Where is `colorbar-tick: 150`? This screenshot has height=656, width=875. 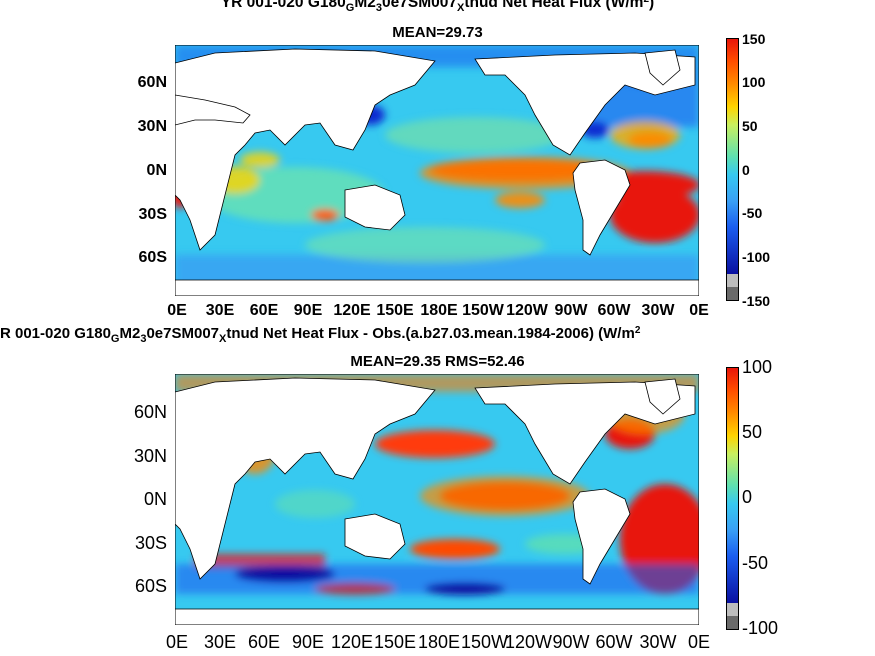 colorbar-tick: 150 is located at coordinates (754, 39).